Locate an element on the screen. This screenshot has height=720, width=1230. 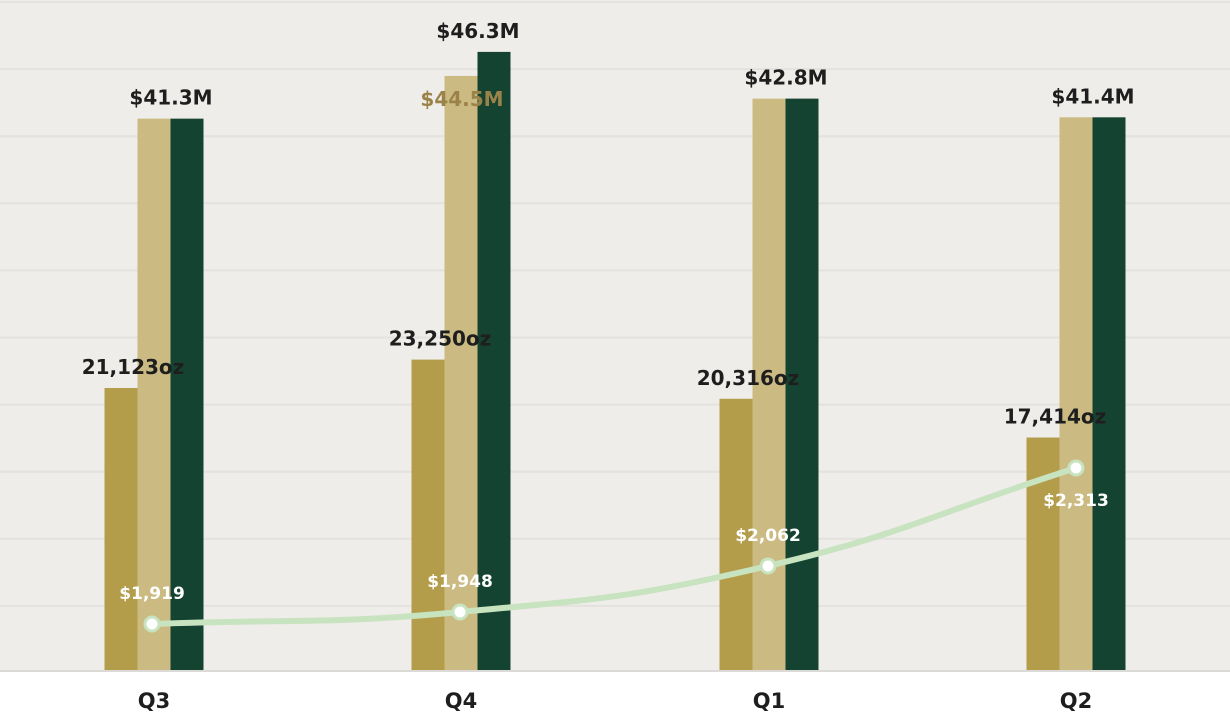
revenue-label: $41.3M is located at coordinates (170, 98).